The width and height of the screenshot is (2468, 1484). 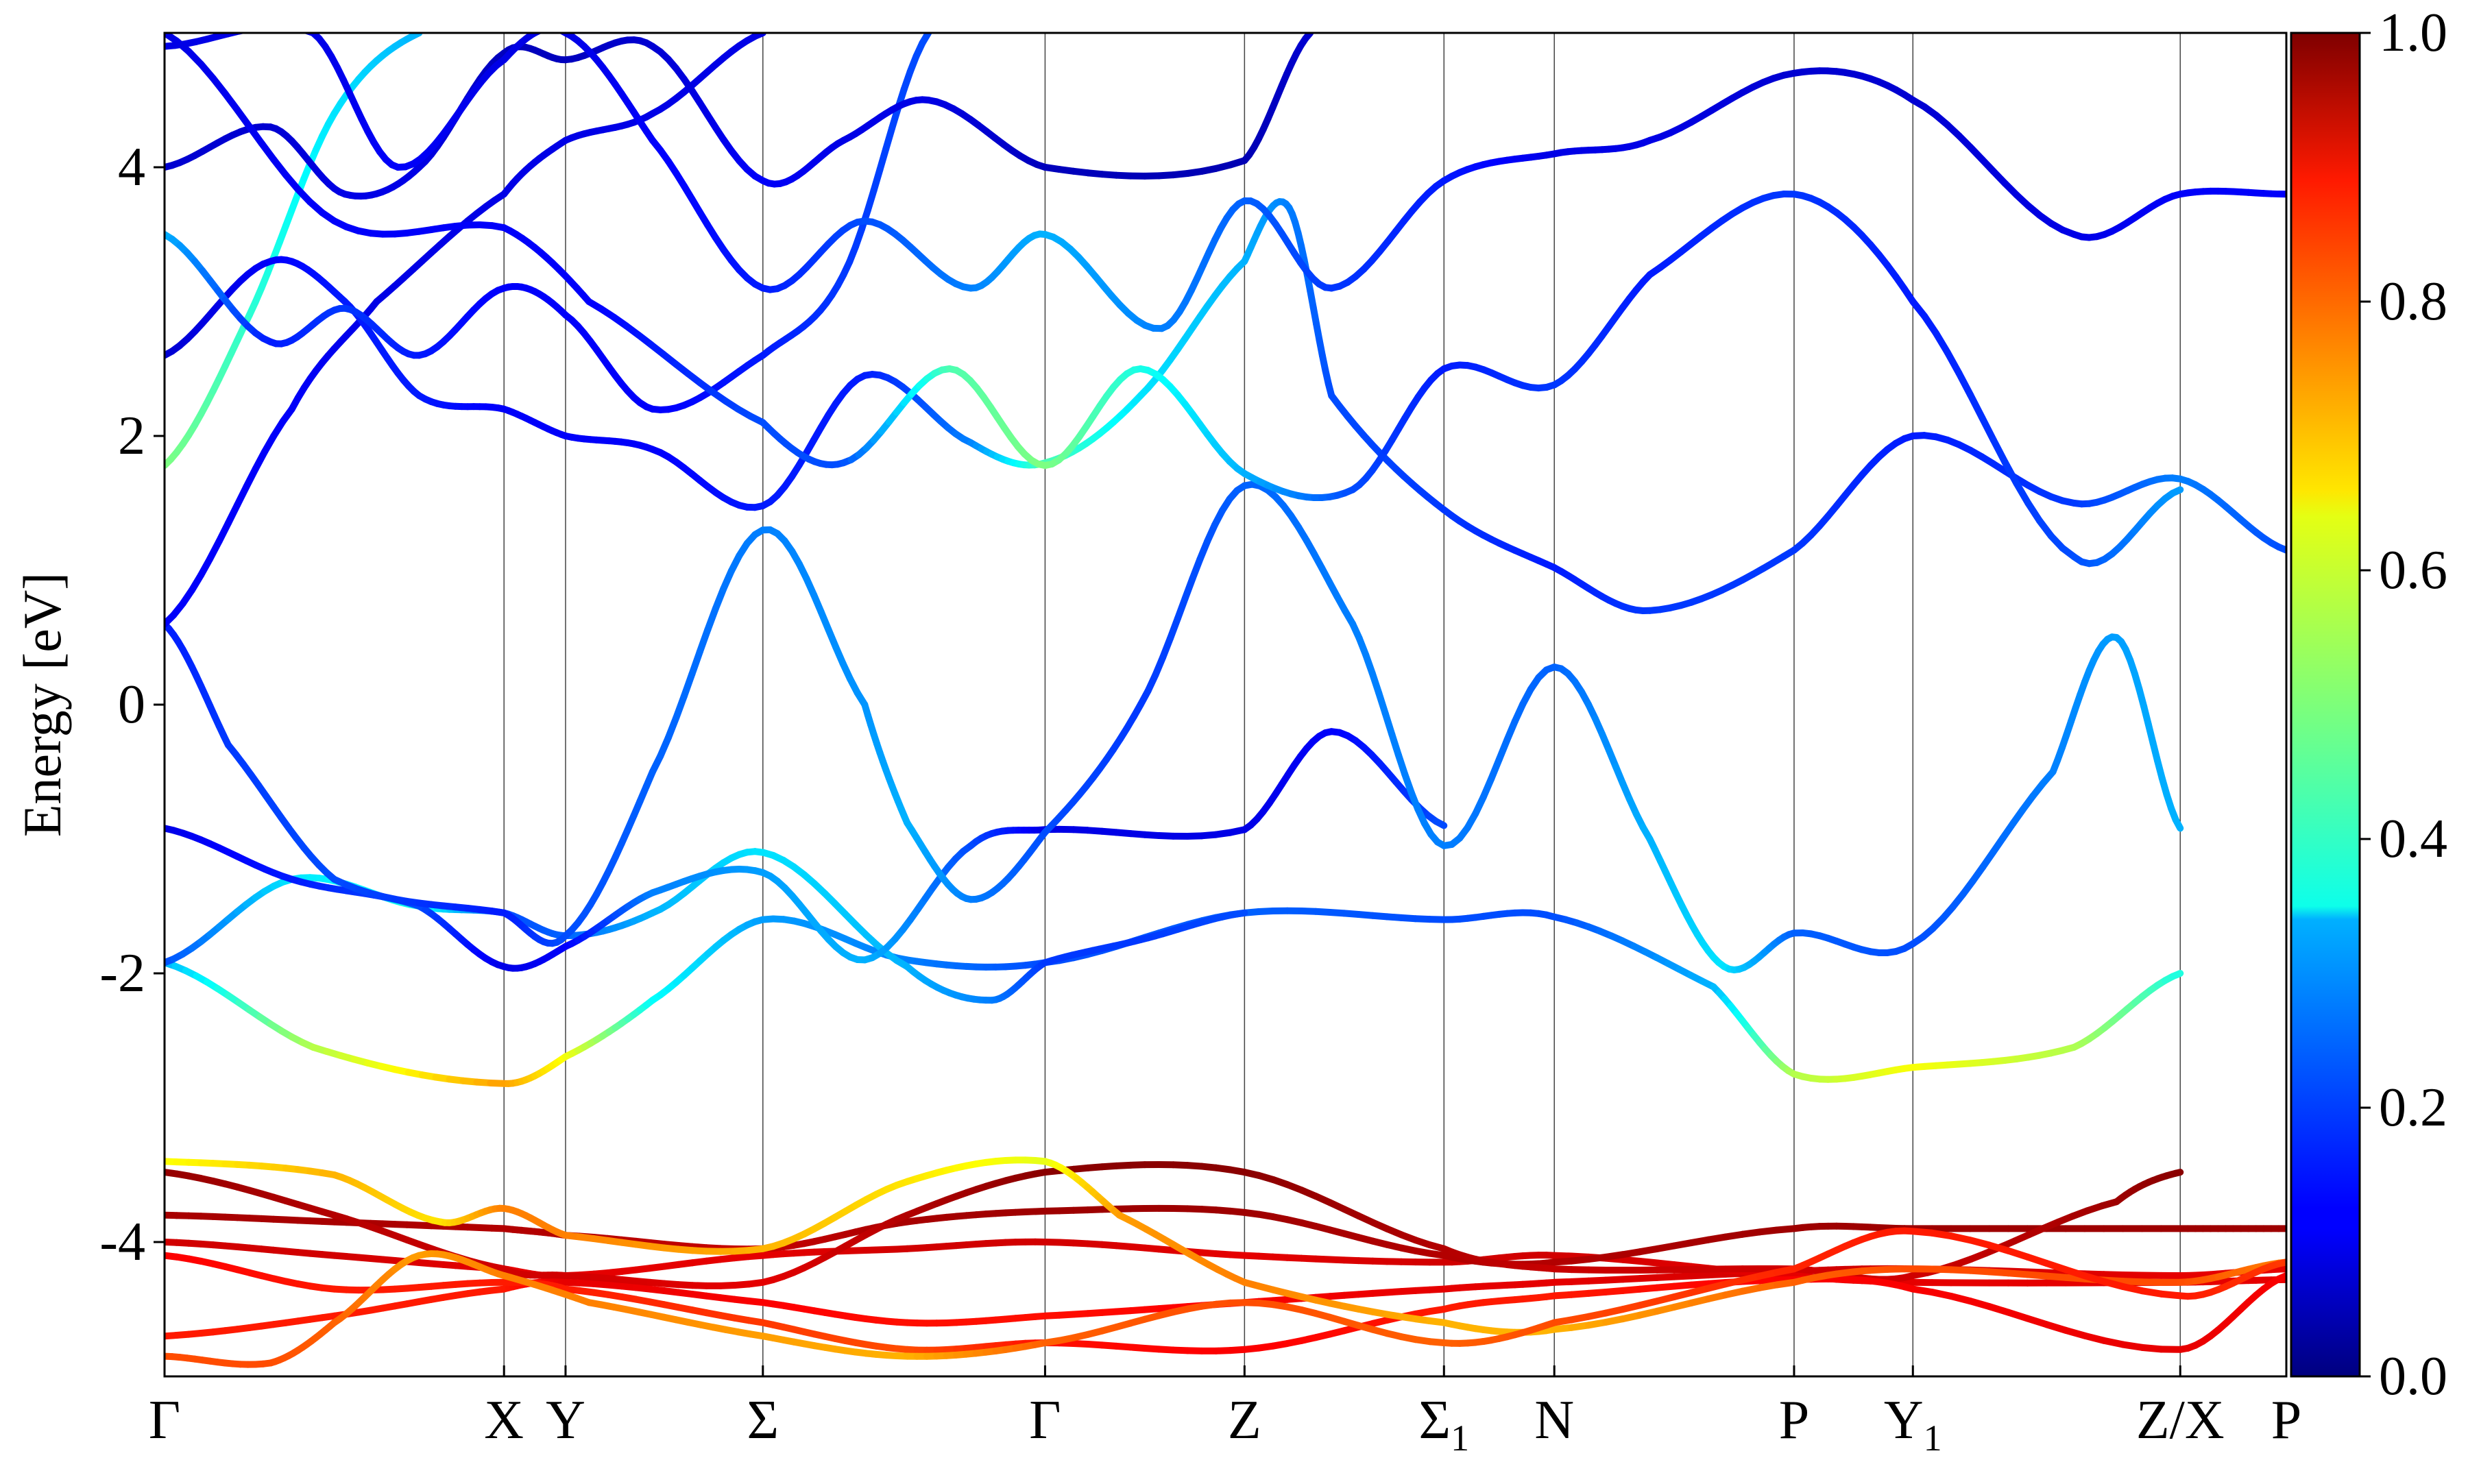 I want to click on colorbar, so click(x=2325, y=705).